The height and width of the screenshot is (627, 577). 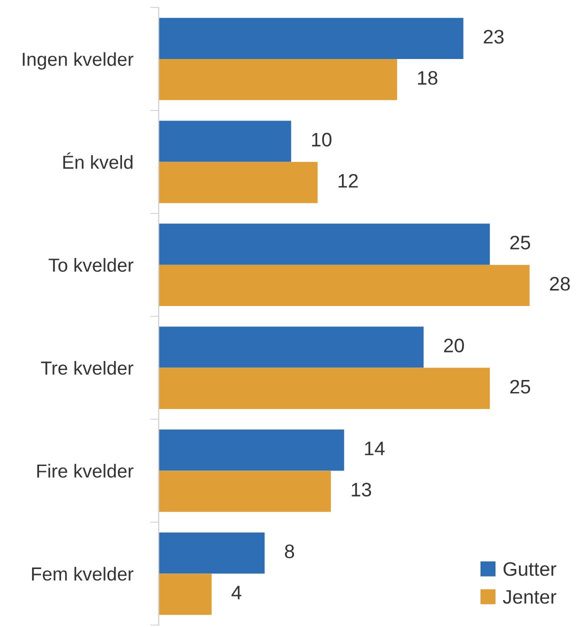 What do you see at coordinates (322, 139) in the screenshot?
I see `data-label: 10` at bounding box center [322, 139].